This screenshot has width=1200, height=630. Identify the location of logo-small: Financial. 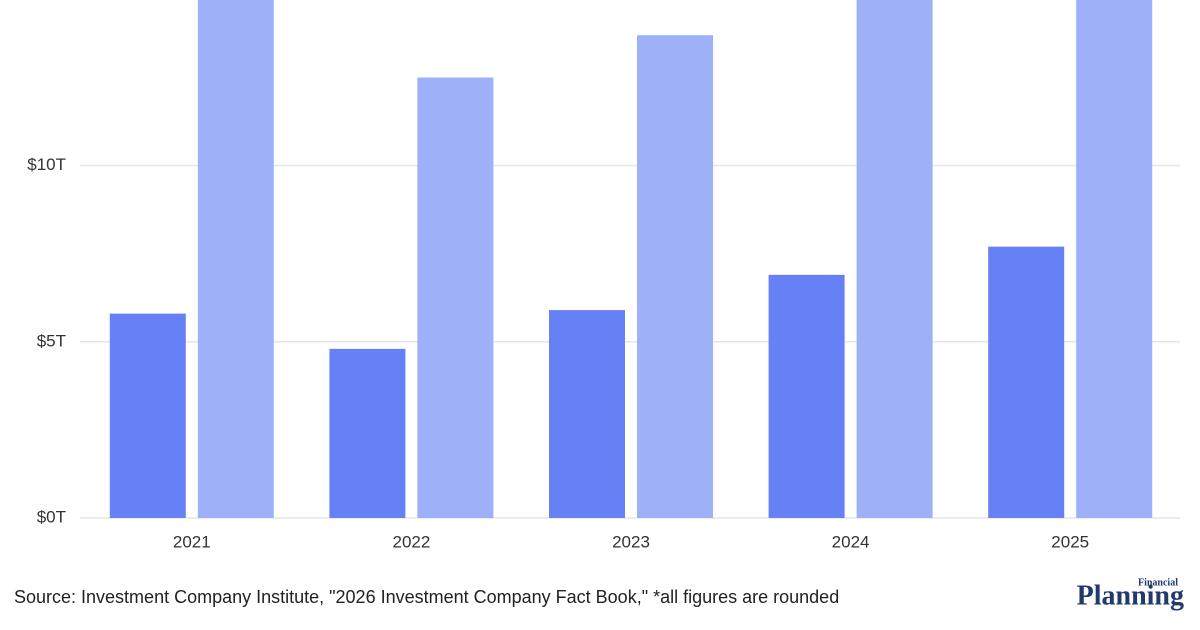
(1158, 582).